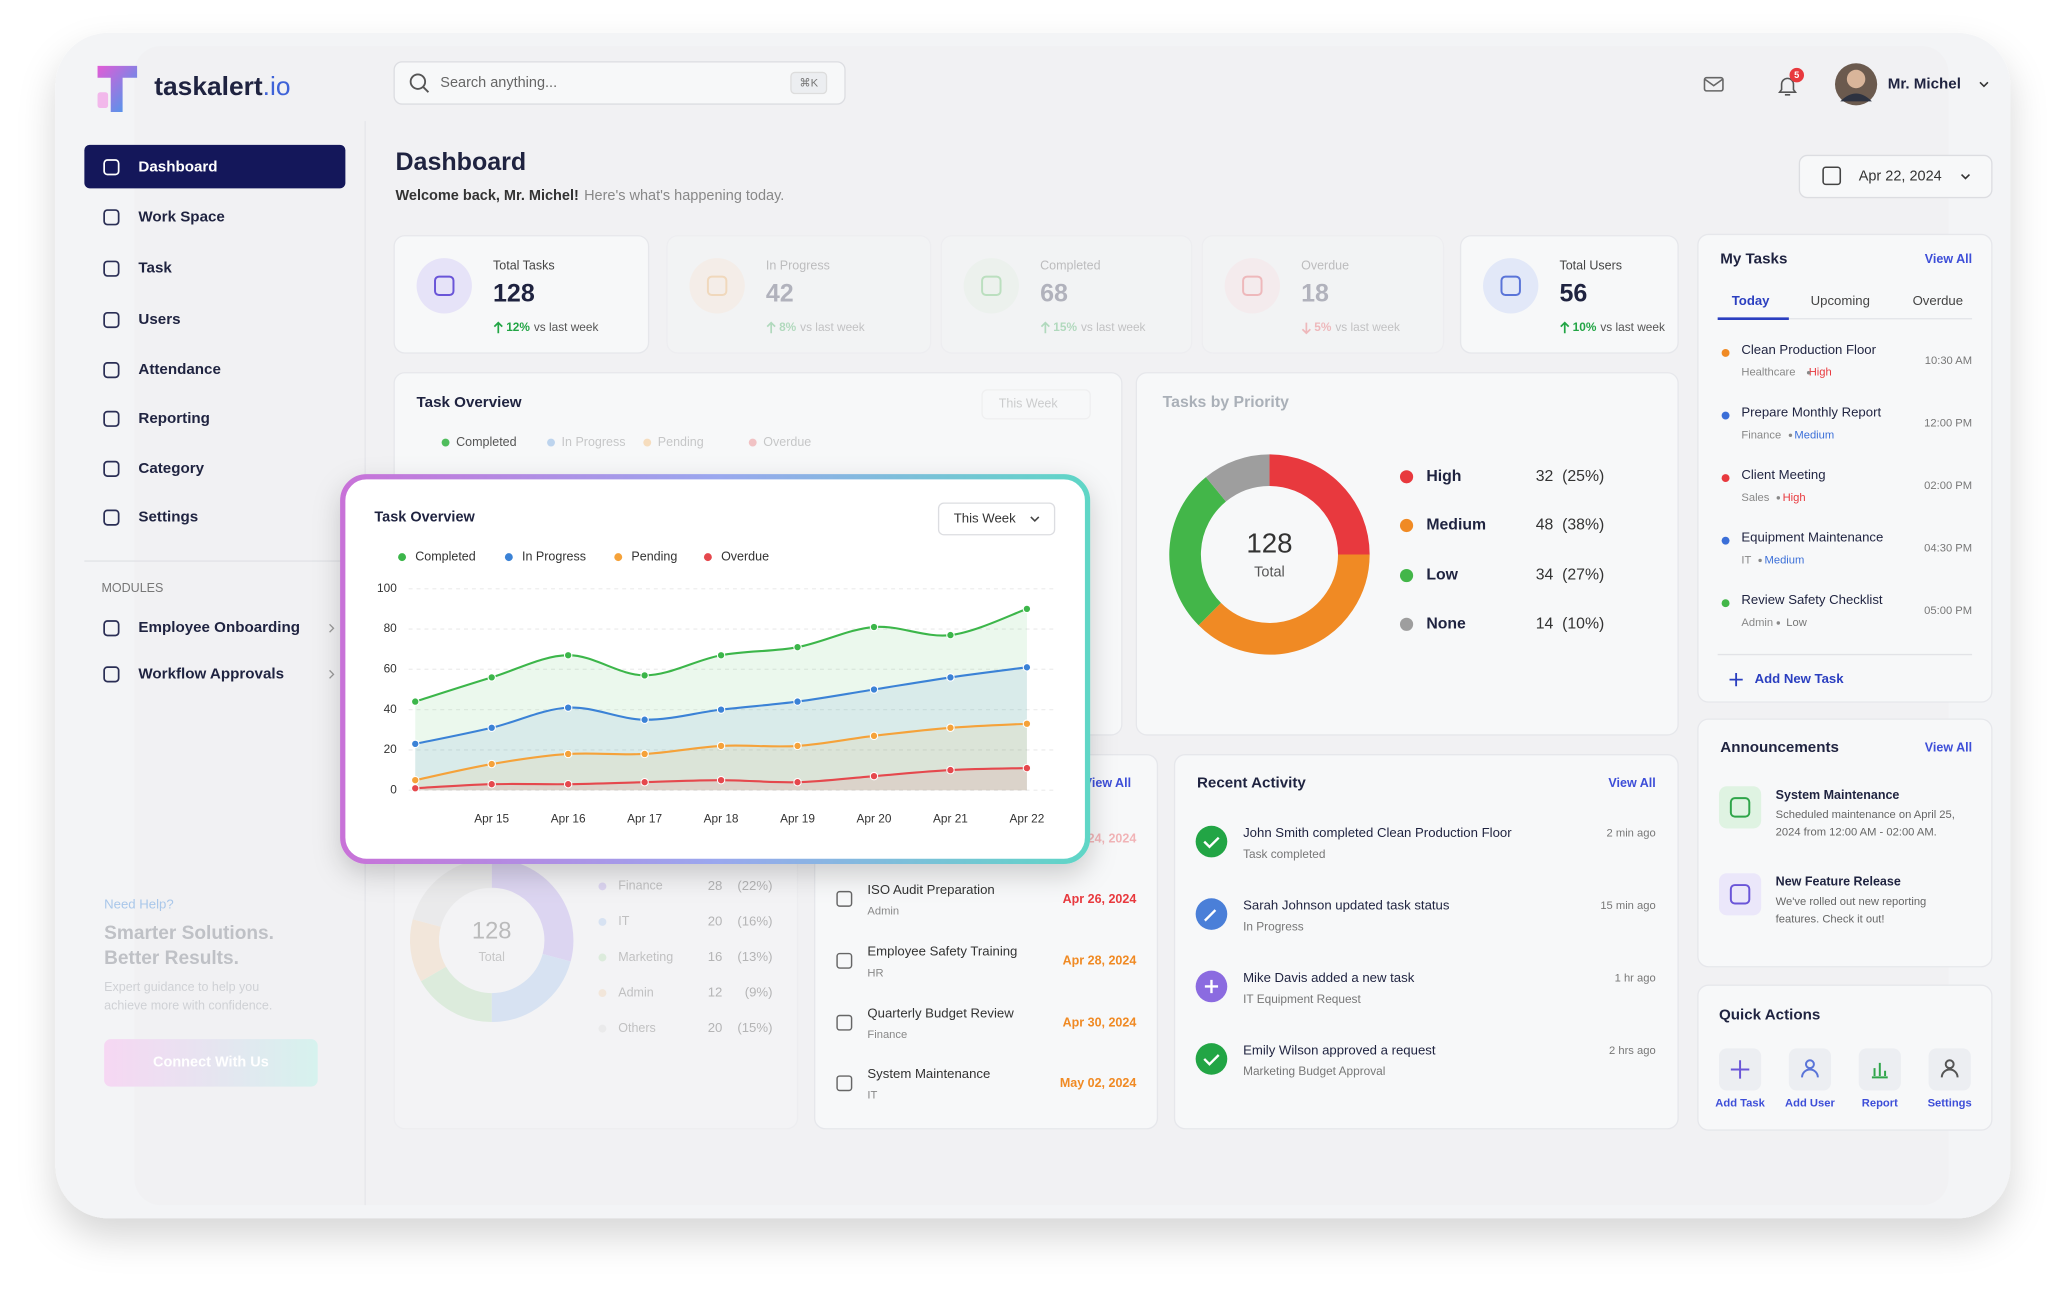  What do you see at coordinates (1895, 176) in the screenshot?
I see `date-picker` at bounding box center [1895, 176].